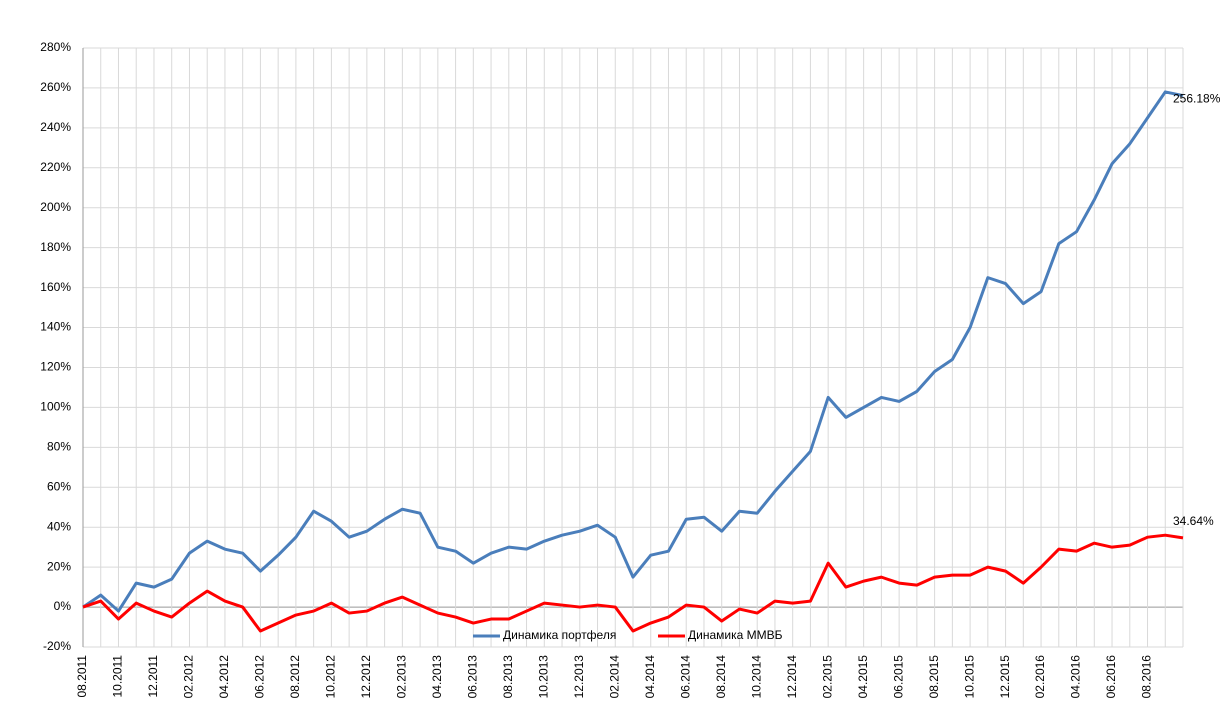  What do you see at coordinates (118, 676) in the screenshot?
I see `x-tick-label: 10.2011` at bounding box center [118, 676].